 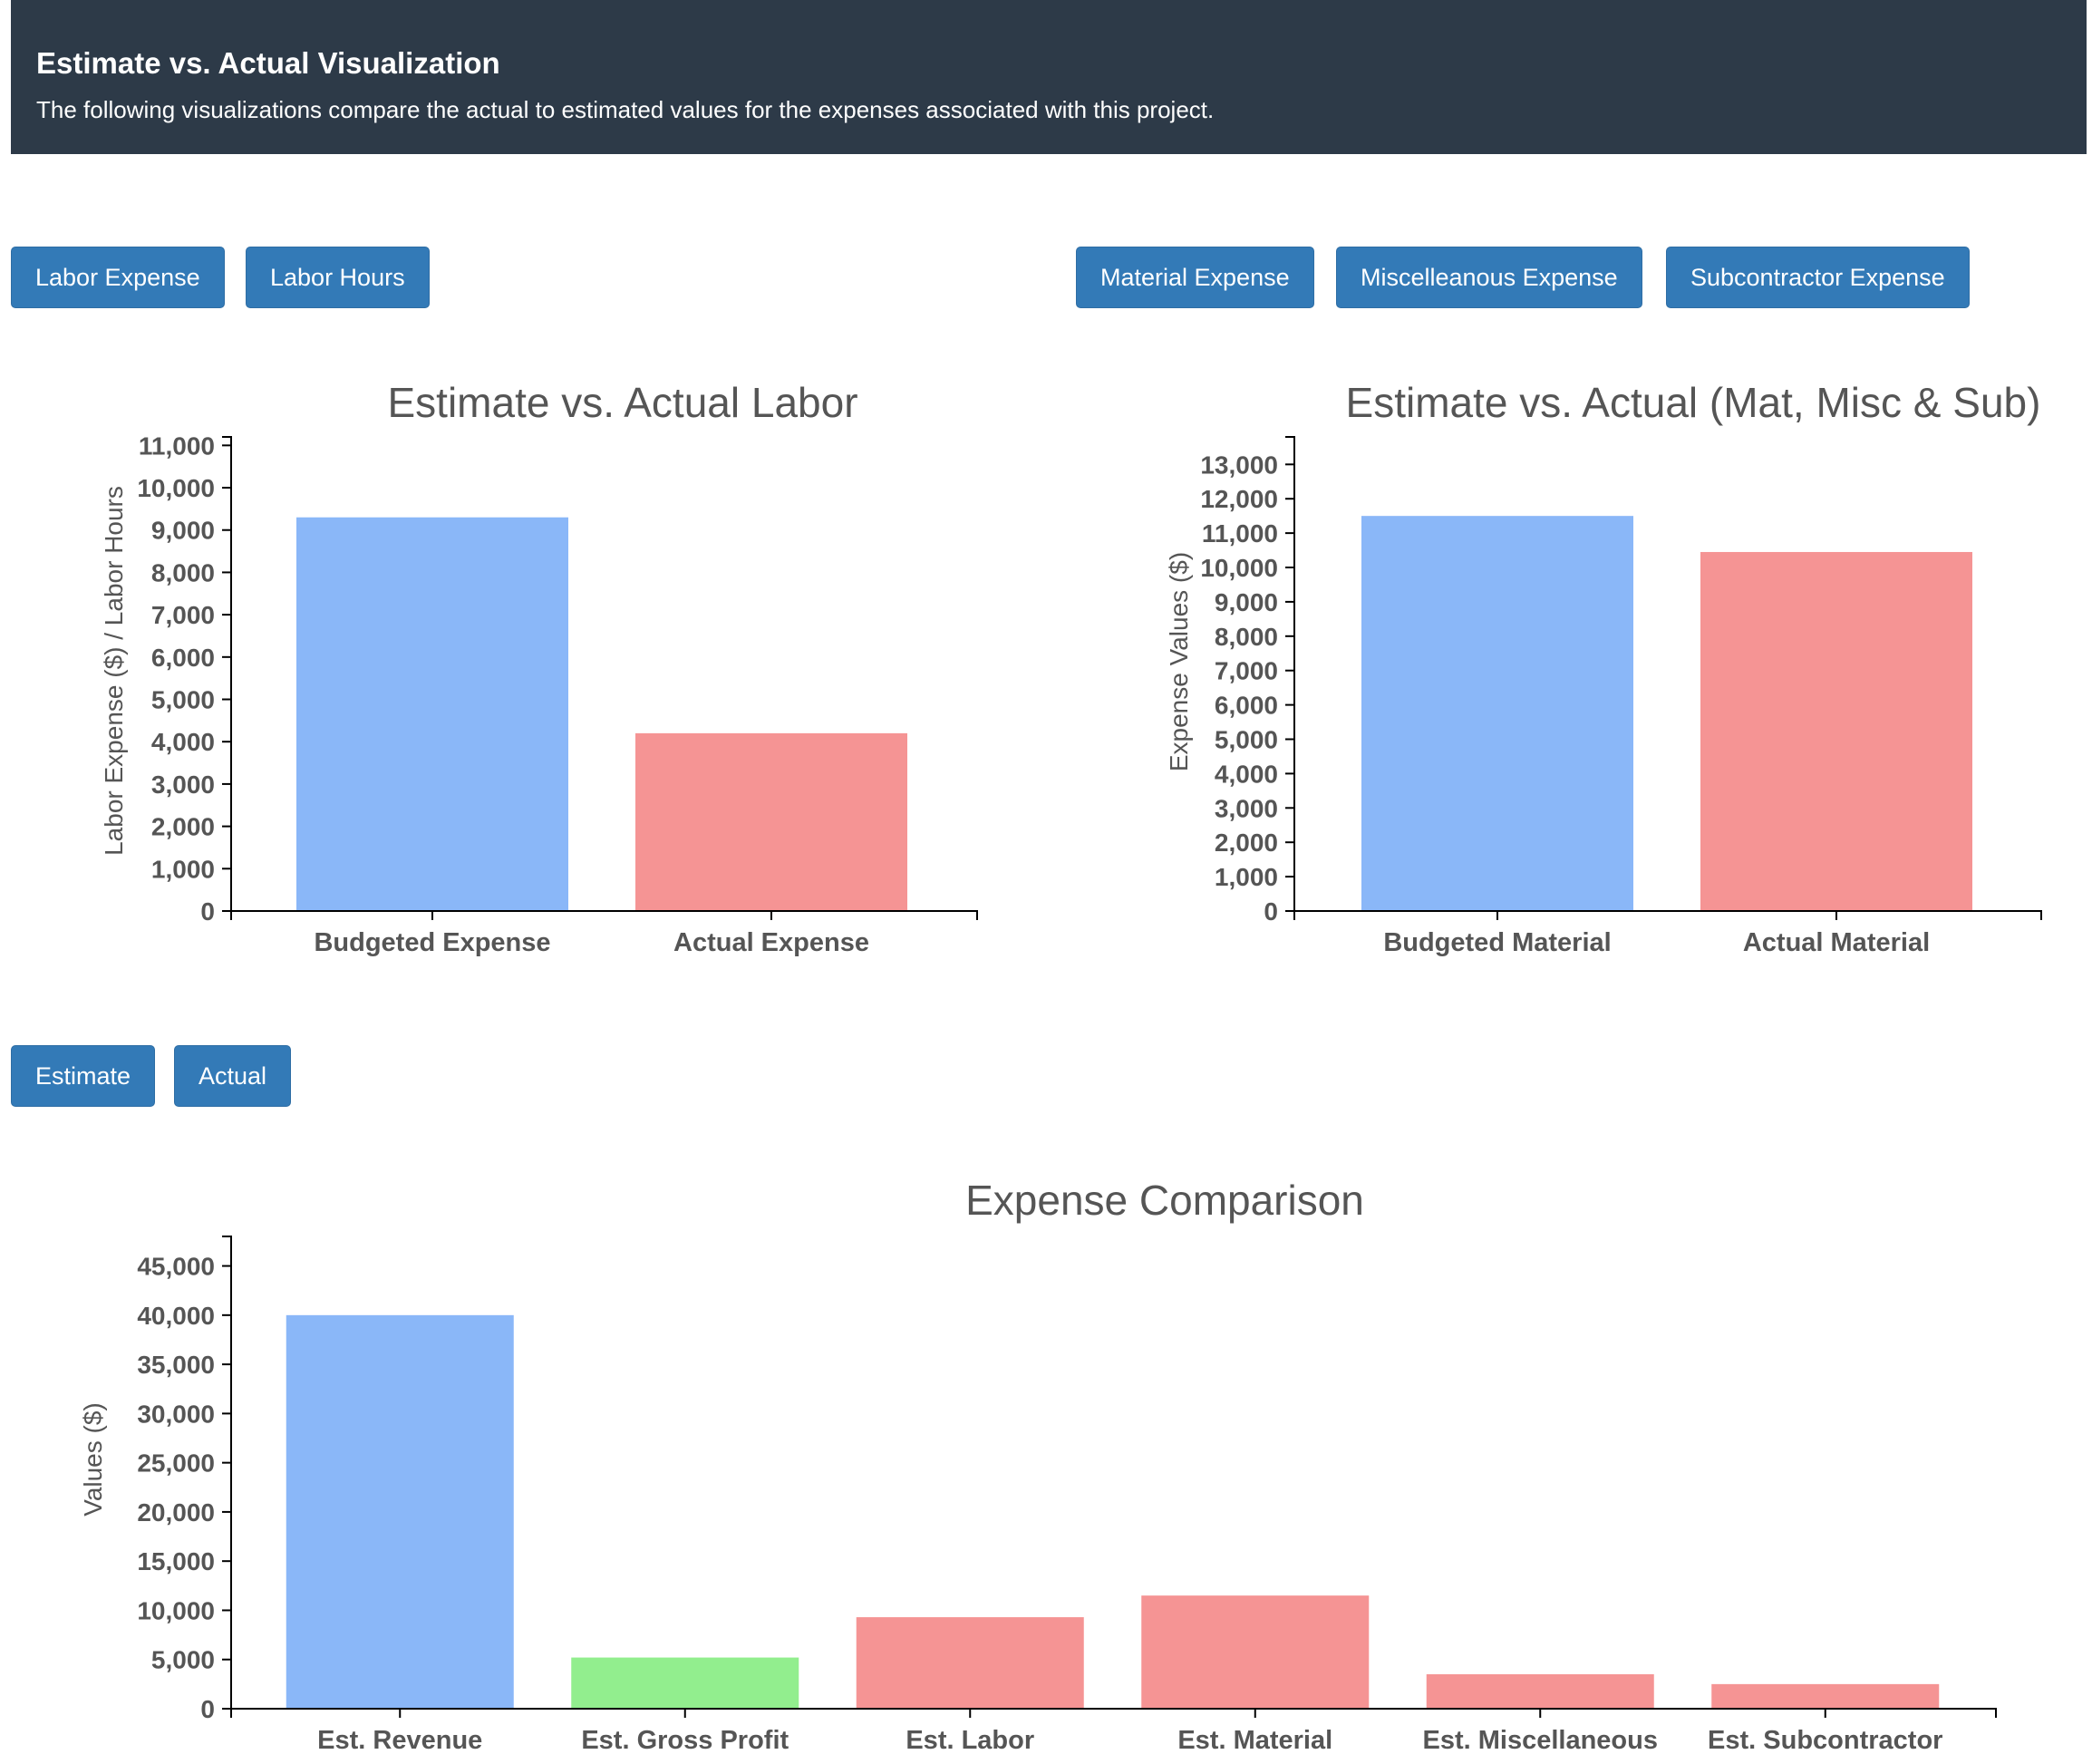 What do you see at coordinates (432, 943) in the screenshot?
I see `x-tick-label: Budgeted Expense` at bounding box center [432, 943].